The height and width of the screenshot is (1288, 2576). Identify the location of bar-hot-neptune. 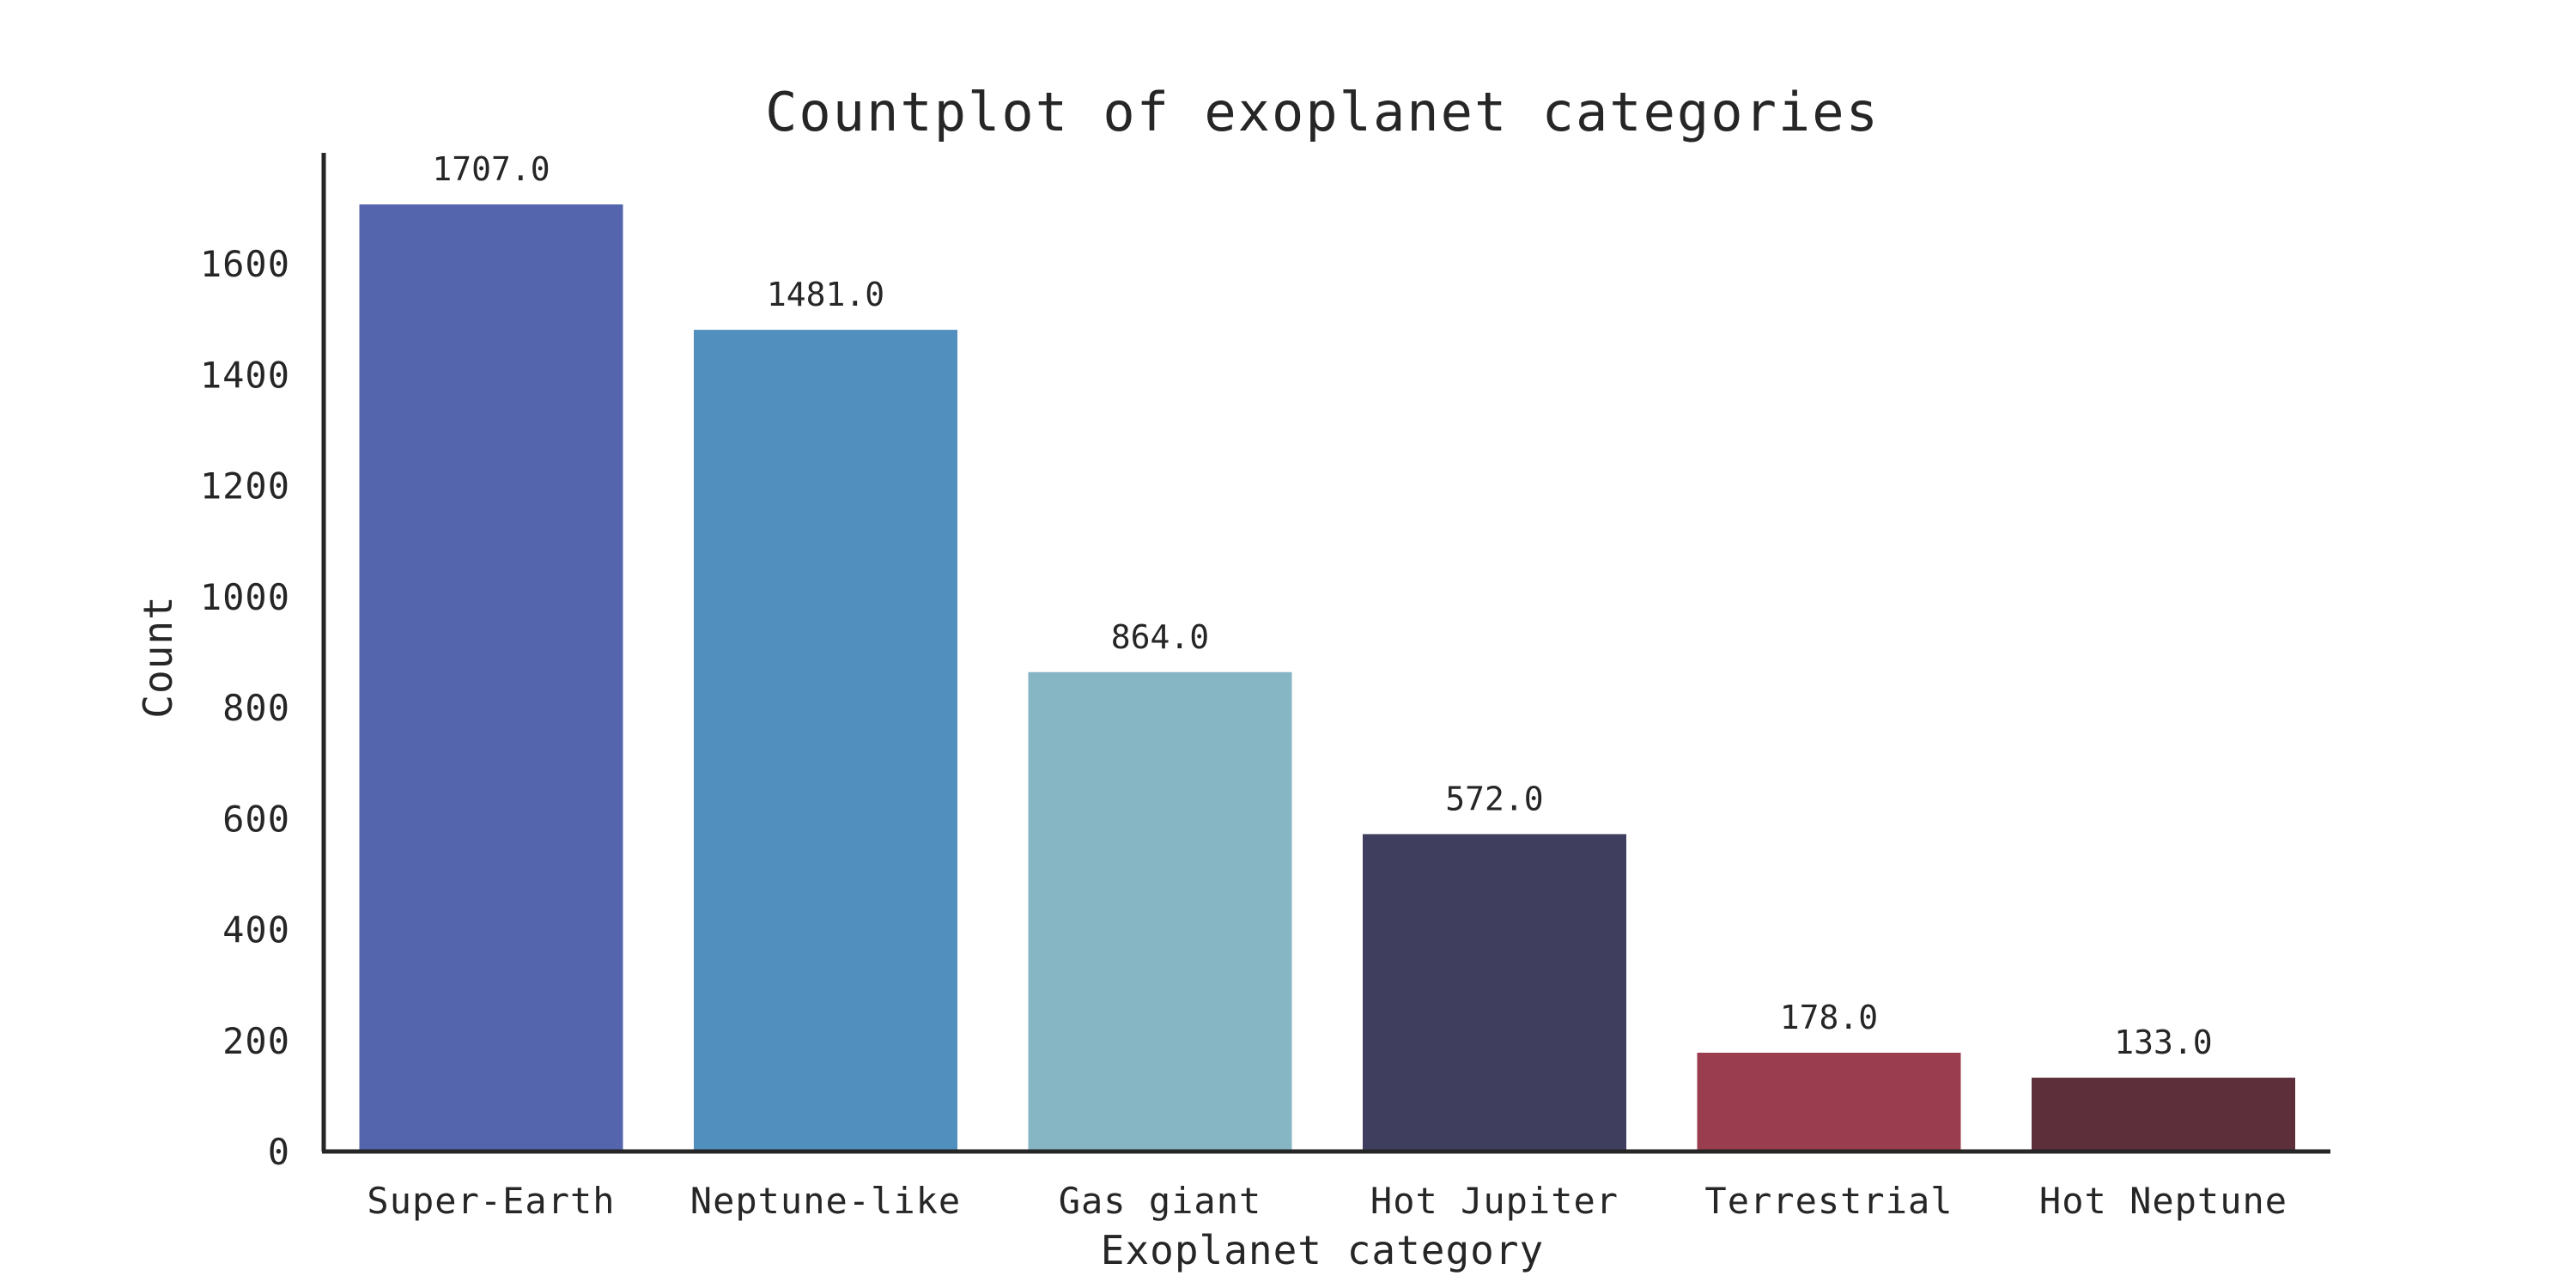
(2163, 1114).